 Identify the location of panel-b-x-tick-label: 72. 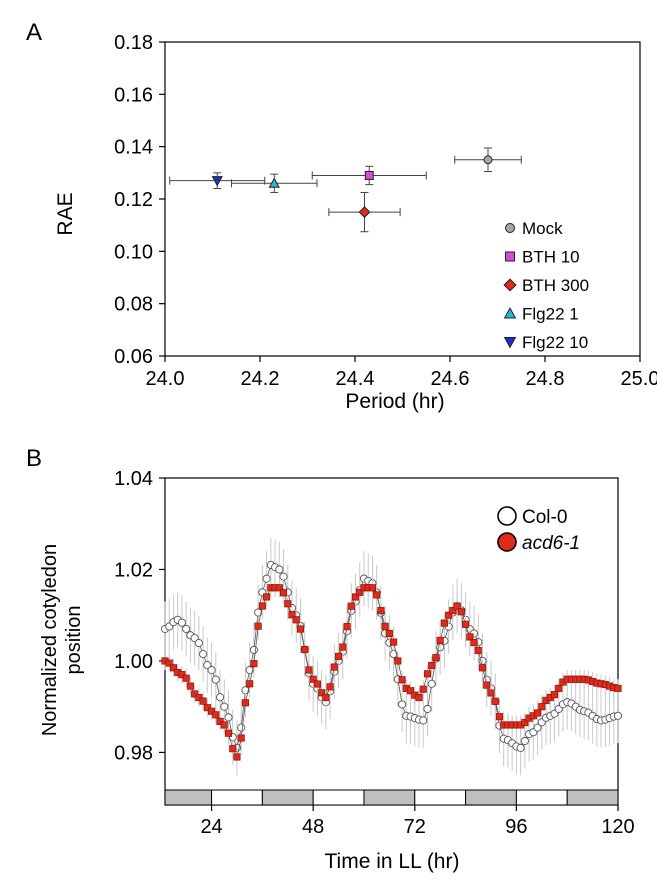
(415, 827).